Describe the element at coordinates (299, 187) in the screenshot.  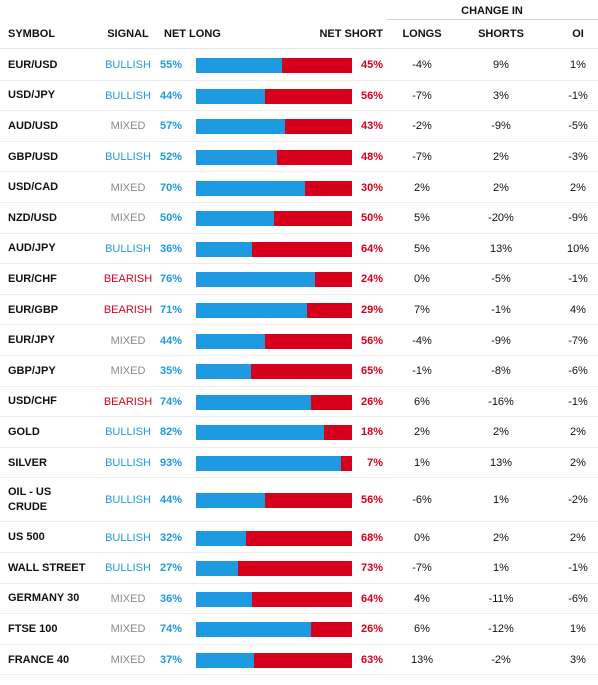
I see `table-row: USD/CAD MIXED 70% 30% 2% 2% 2%` at that location.